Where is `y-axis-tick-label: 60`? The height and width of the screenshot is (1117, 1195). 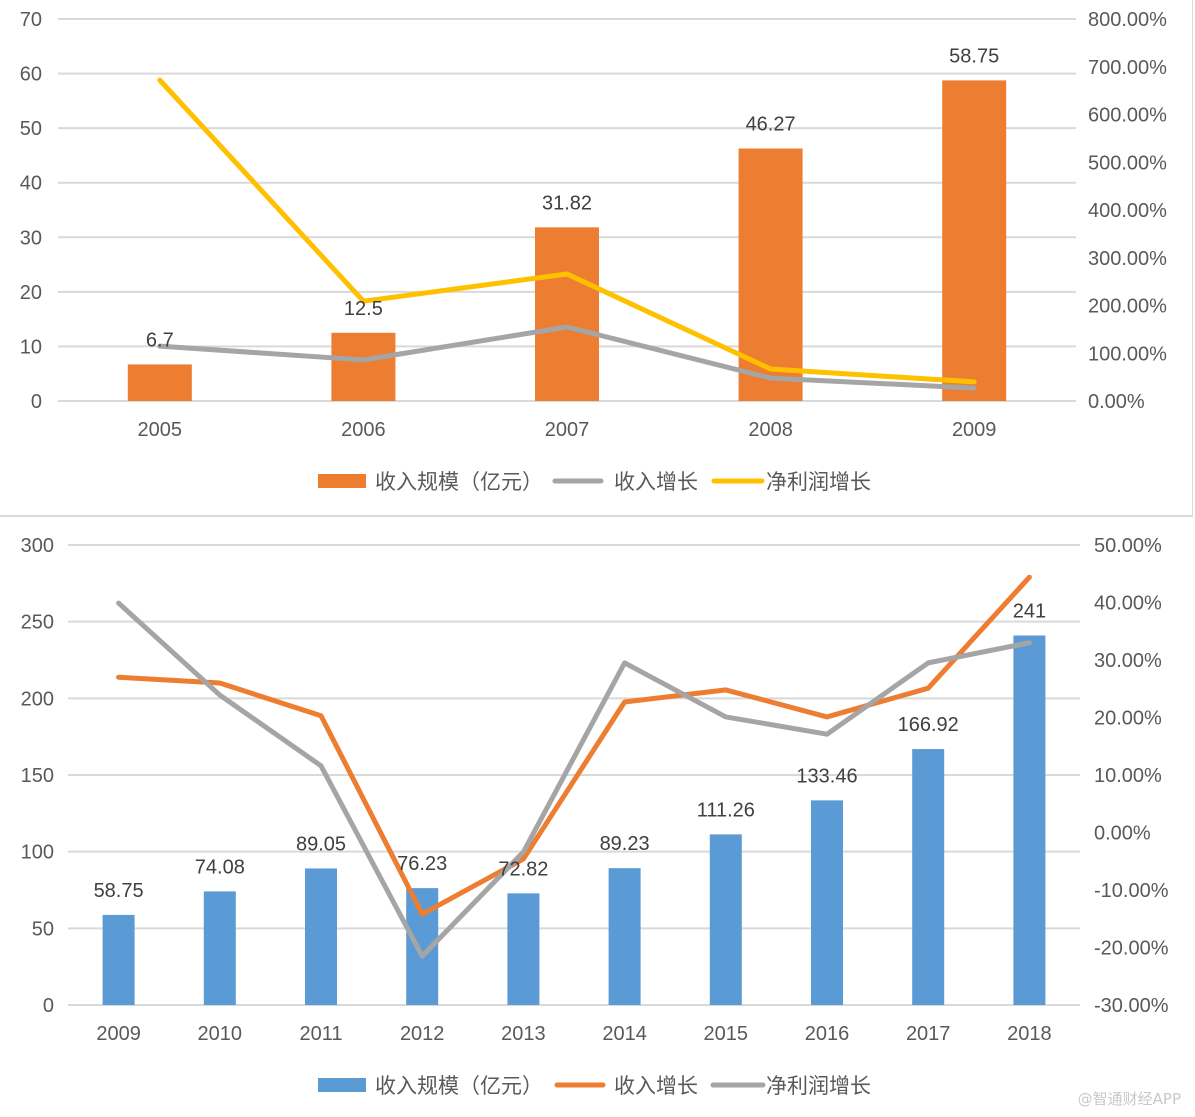
y-axis-tick-label: 60 is located at coordinates (31, 75).